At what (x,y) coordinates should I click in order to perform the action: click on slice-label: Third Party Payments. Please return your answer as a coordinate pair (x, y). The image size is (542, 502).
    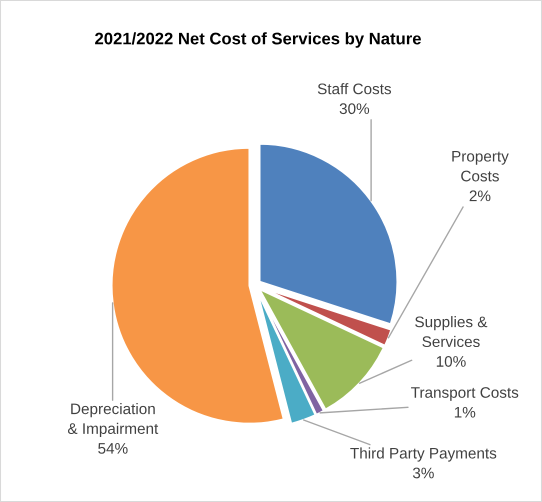
    Looking at the image, I should click on (423, 454).